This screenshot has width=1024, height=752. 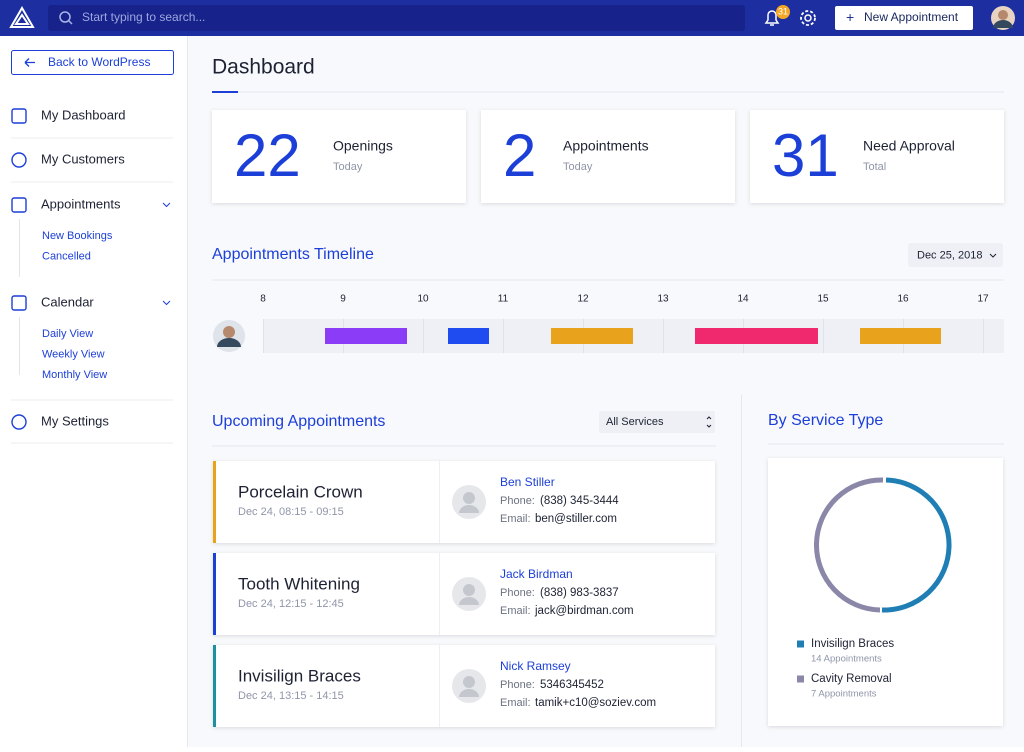 I want to click on section-title: Appointments Timeline, so click(x=293, y=254).